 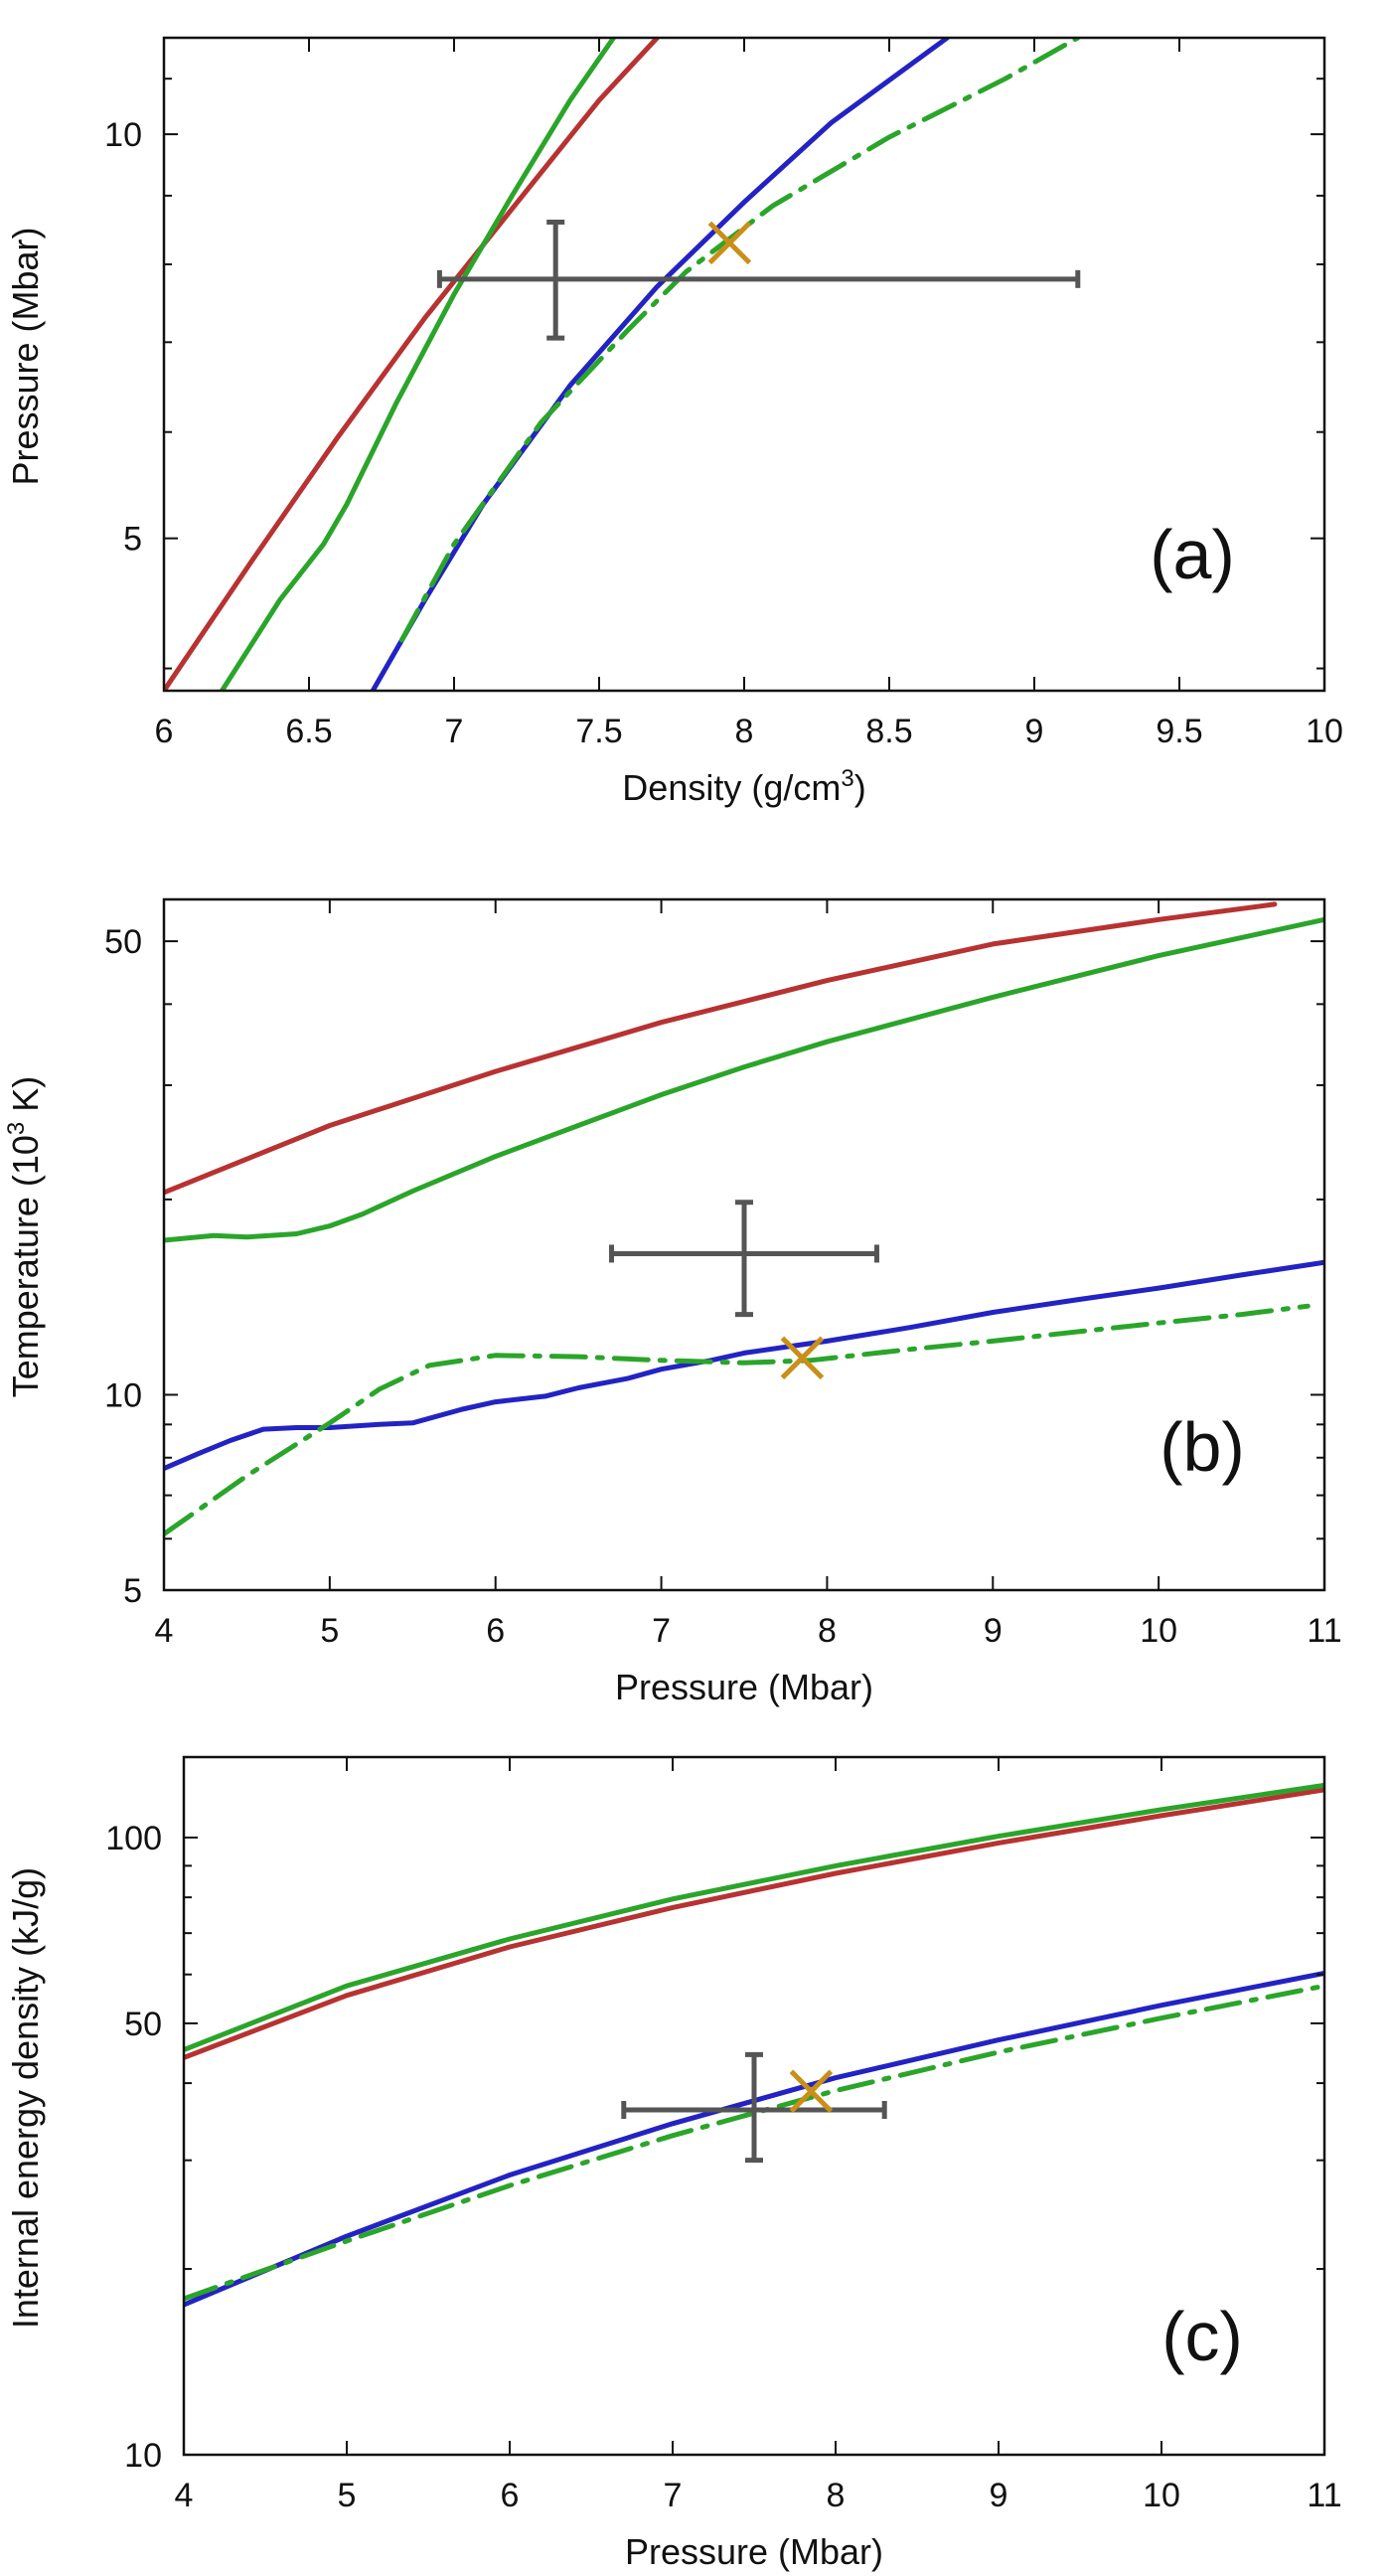 I want to click on x-axis-label: Density (g/cm3), so click(x=743, y=786).